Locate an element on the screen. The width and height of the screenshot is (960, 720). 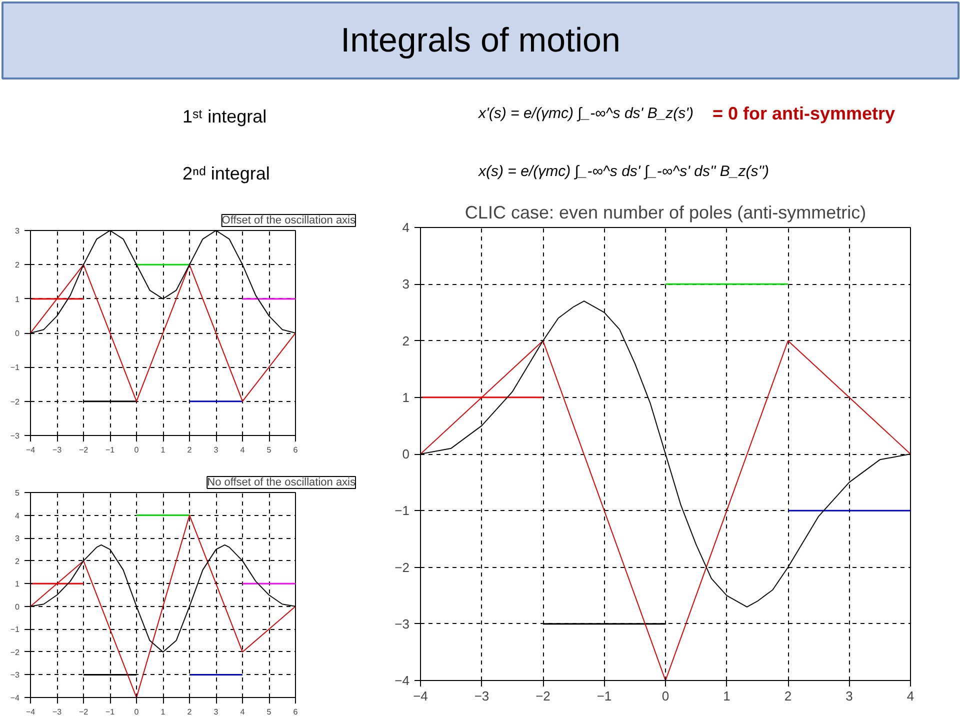
text: x(s) = e/(γmc) ∫_-∞^s ds' ∫_-∞^s' ds'' B_z(s'') is located at coordinates (623, 171).